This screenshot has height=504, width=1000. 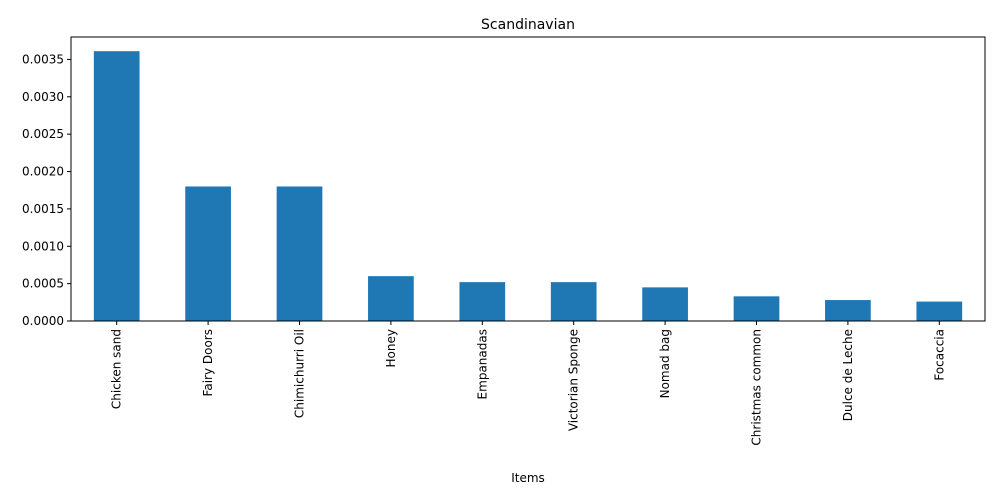 What do you see at coordinates (757, 387) in the screenshot?
I see `x-tick-label: Christmas common` at bounding box center [757, 387].